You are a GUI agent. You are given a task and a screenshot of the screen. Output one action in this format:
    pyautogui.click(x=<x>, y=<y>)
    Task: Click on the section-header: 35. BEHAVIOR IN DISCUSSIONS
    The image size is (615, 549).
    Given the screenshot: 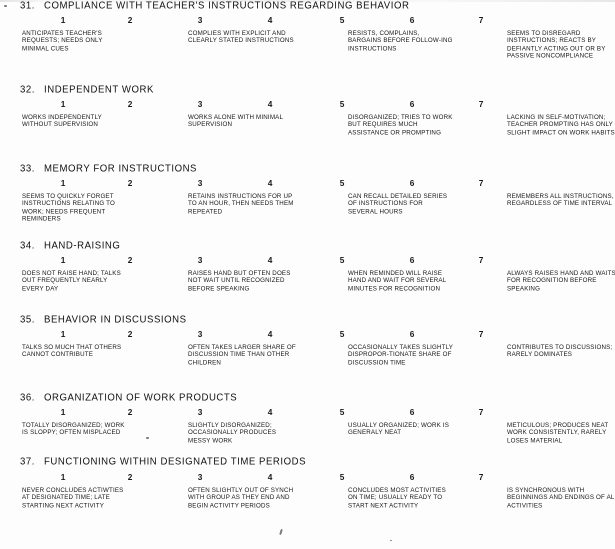 What is the action you would take?
    pyautogui.click(x=103, y=319)
    